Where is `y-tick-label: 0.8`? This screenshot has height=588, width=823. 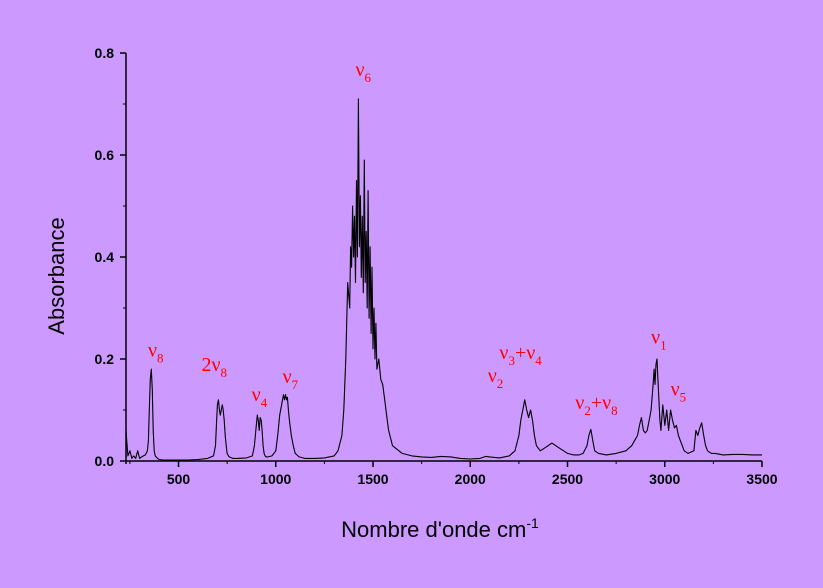 y-tick-label: 0.8 is located at coordinates (105, 53).